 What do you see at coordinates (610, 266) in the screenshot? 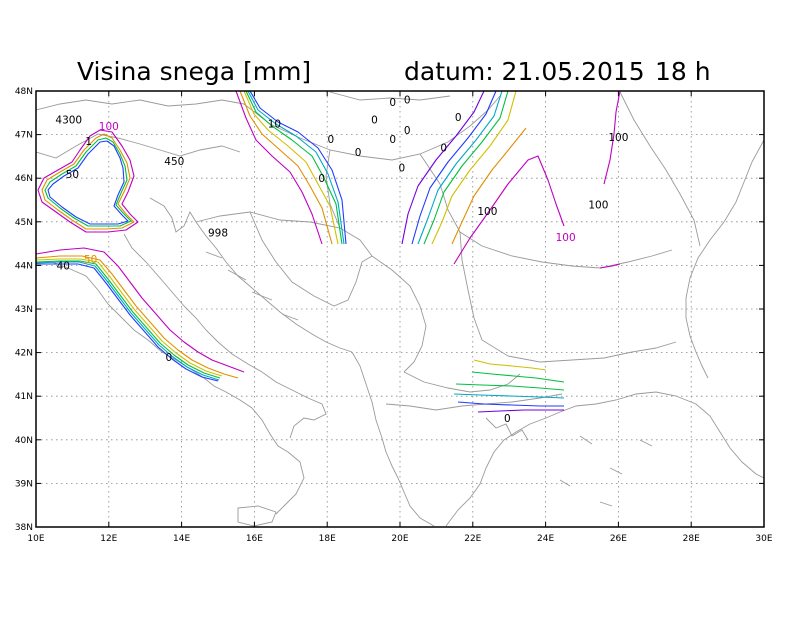
I see `contour-east-magenta-short` at bounding box center [610, 266].